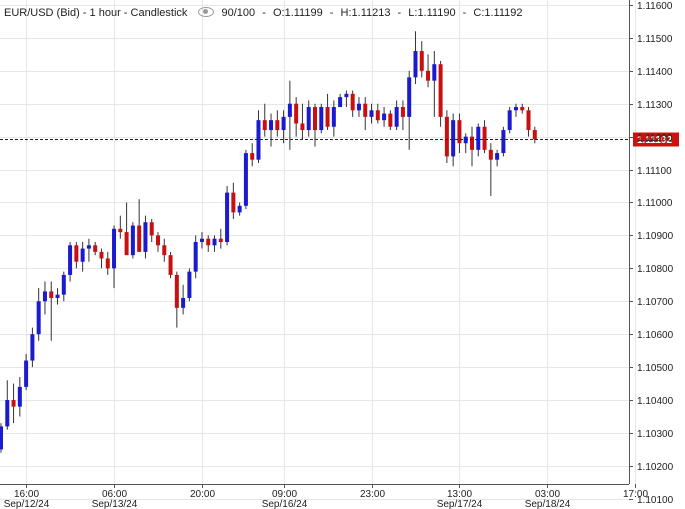 The width and height of the screenshot is (685, 509). I want to click on y-tick-label: 1.11600, so click(655, 6).